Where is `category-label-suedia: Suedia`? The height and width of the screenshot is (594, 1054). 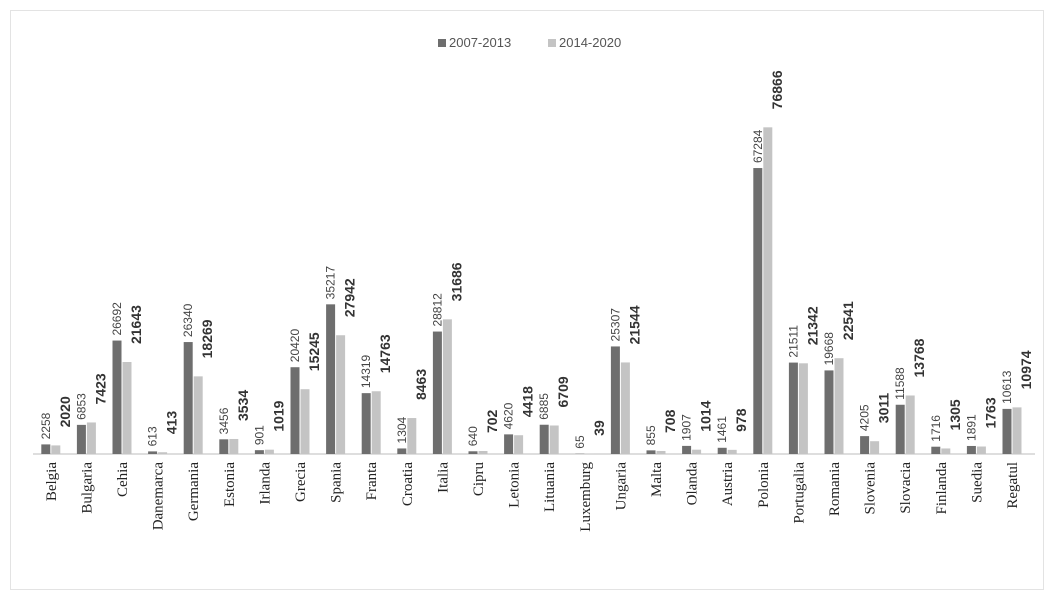 category-label-suedia: Suedia is located at coordinates (977, 482).